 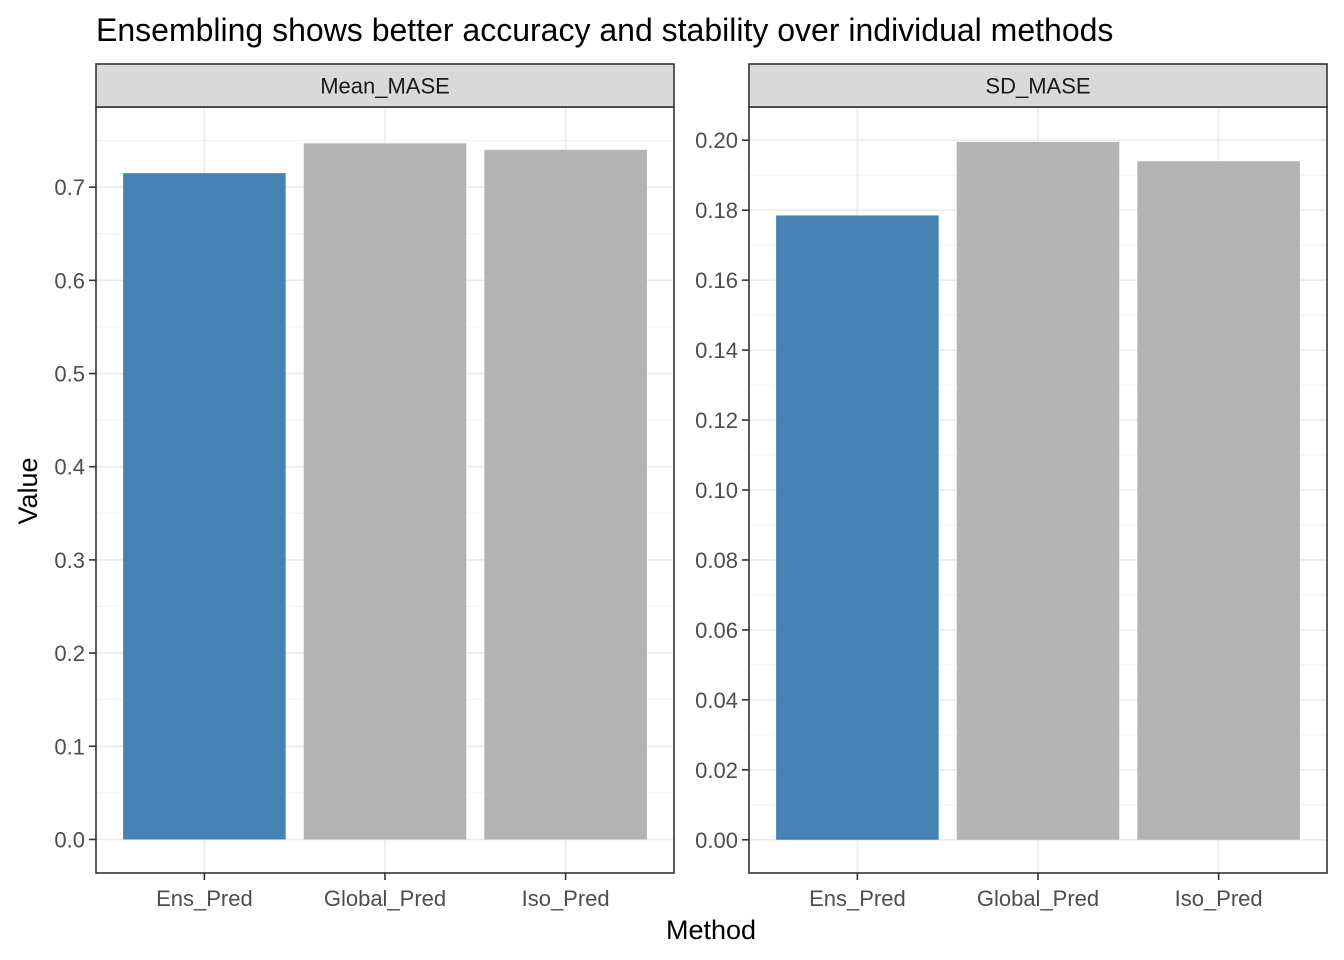 I want to click on bar-Mean_MASE-Ens_Pred, so click(x=204, y=506).